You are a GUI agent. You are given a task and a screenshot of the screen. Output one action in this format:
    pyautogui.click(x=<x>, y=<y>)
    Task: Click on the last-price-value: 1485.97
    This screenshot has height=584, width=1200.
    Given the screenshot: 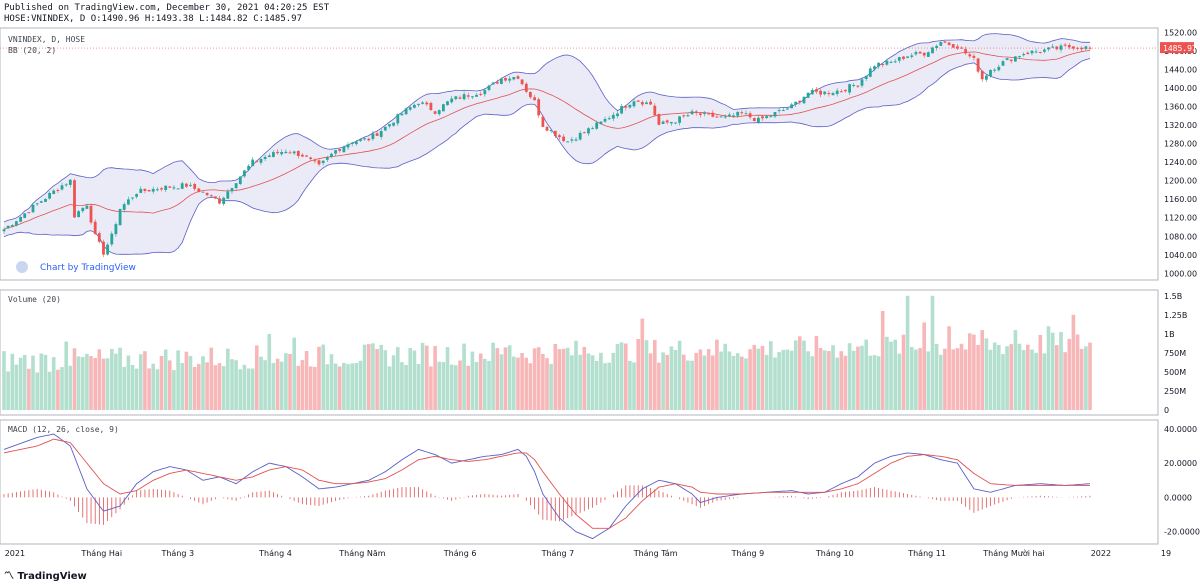 What is the action you would take?
    pyautogui.click(x=1180, y=48)
    